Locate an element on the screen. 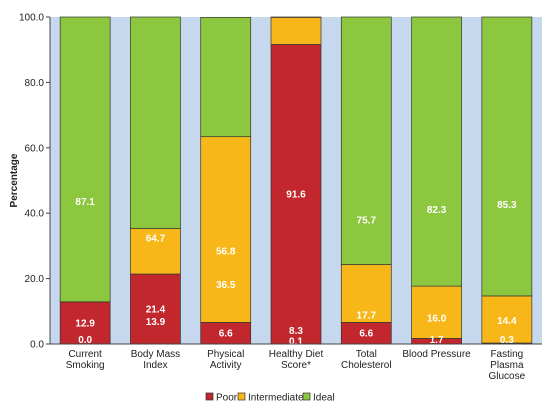 The height and width of the screenshot is (417, 556). x-category-label: Fasting is located at coordinates (506, 354).